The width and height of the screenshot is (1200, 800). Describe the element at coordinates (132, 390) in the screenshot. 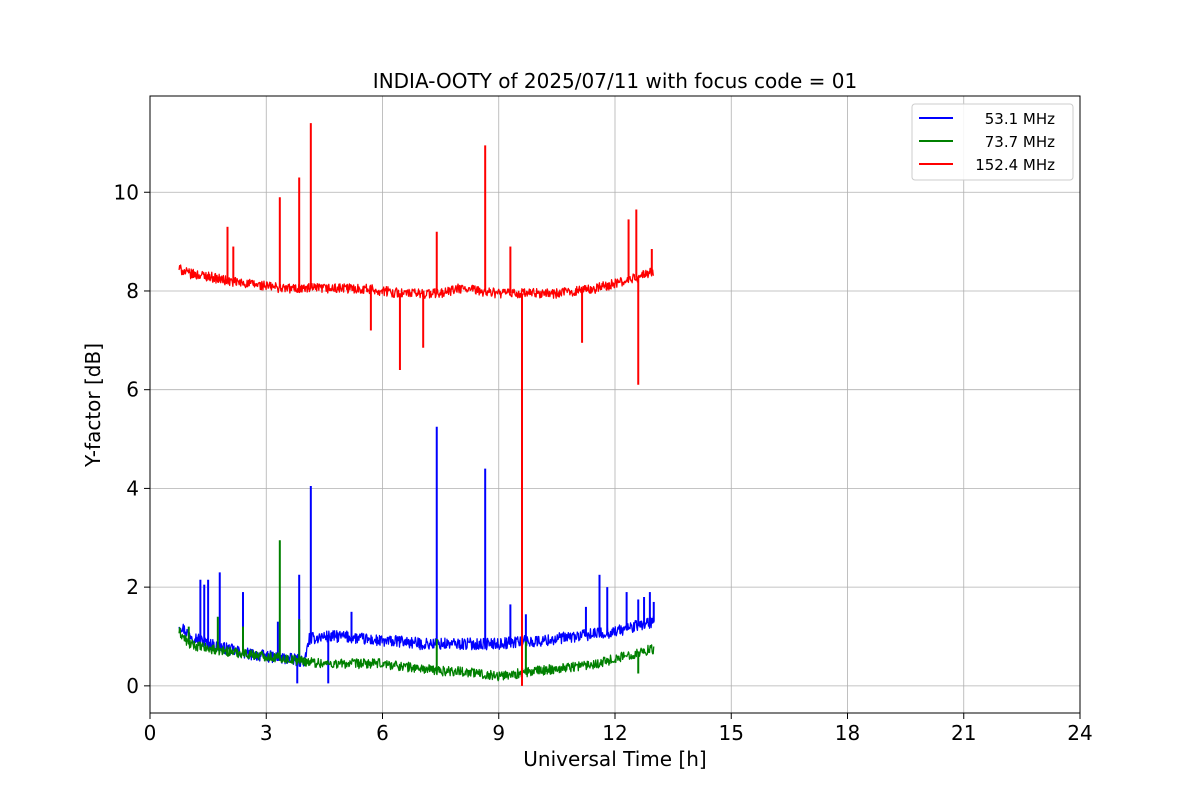

I see `y-tick-label: 6` at that location.